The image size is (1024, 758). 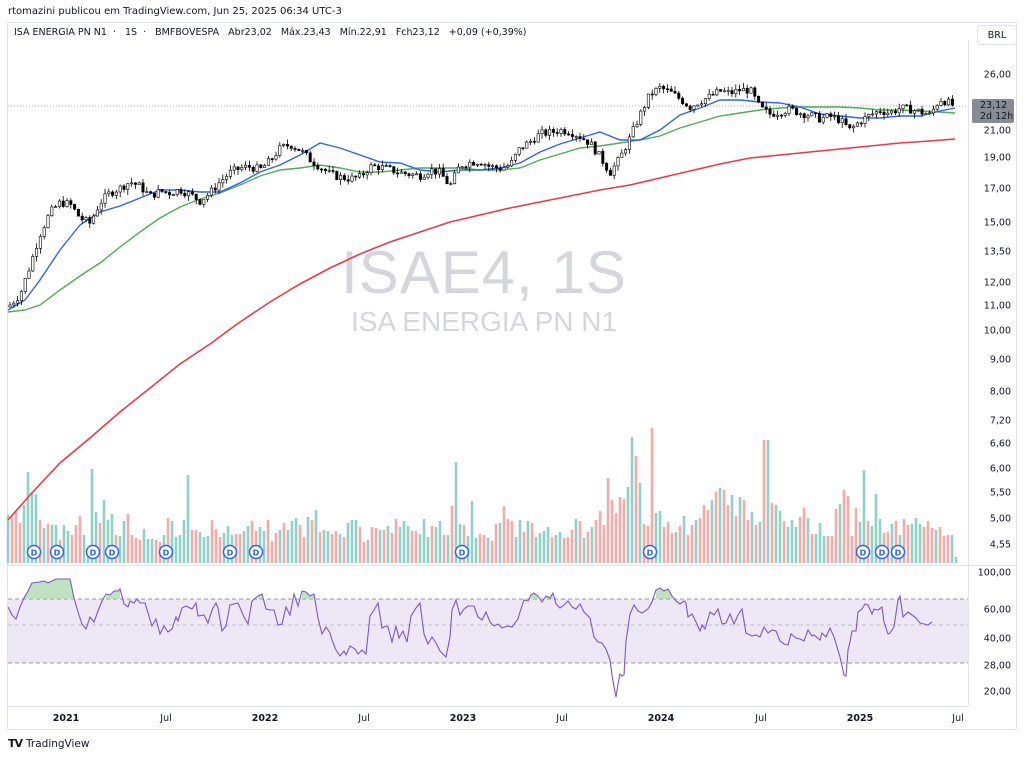 I want to click on price-axis-label: 15,00, so click(x=997, y=223).